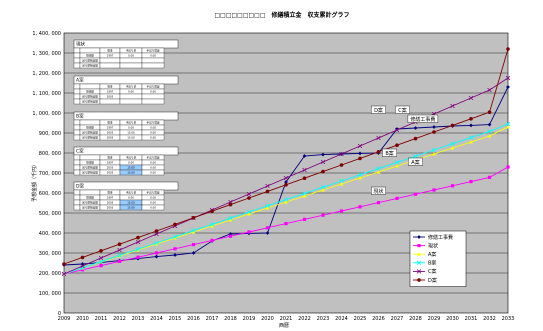  Describe the element at coordinates (425, 271) in the screenshot. I see `legend-item-4: C案` at that location.